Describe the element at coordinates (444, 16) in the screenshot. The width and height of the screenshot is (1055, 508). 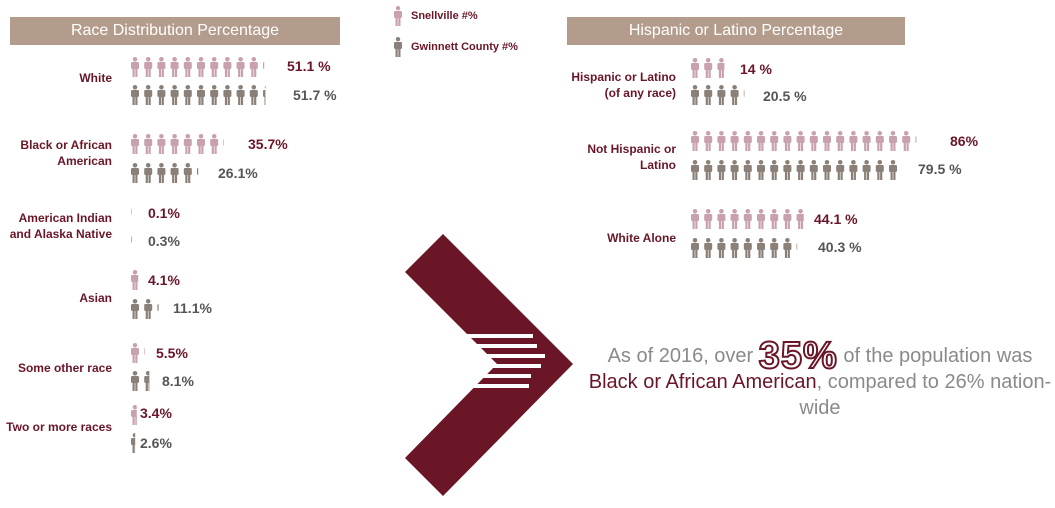
I see `legend-snellville-label: Snellville #%` at that location.